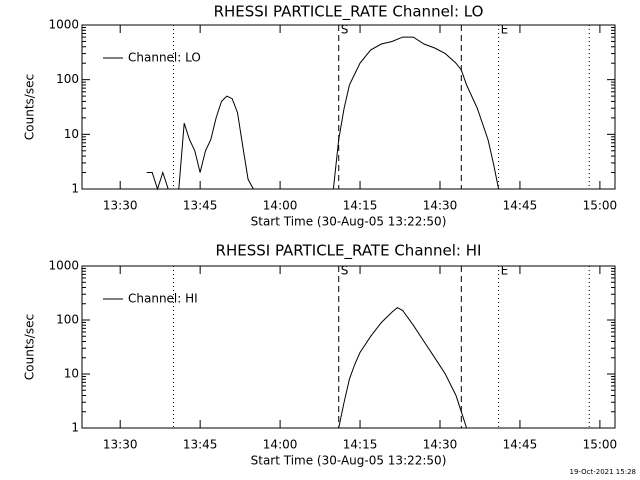 Image resolution: width=640 pixels, height=480 pixels. I want to click on legend-label: Channel: HI, so click(163, 299).